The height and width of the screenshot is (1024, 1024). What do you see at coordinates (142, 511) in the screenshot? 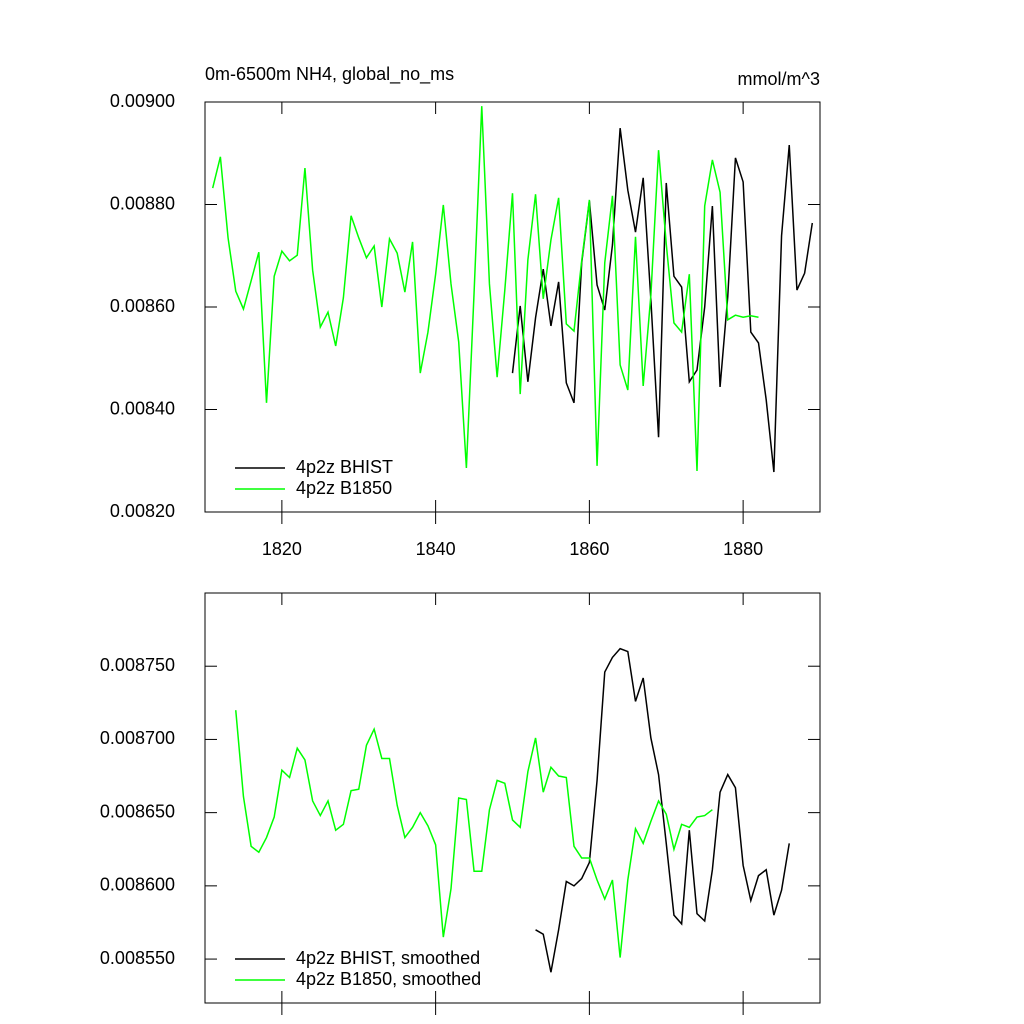
I see `y-tick-label: 0.00820` at bounding box center [142, 511].